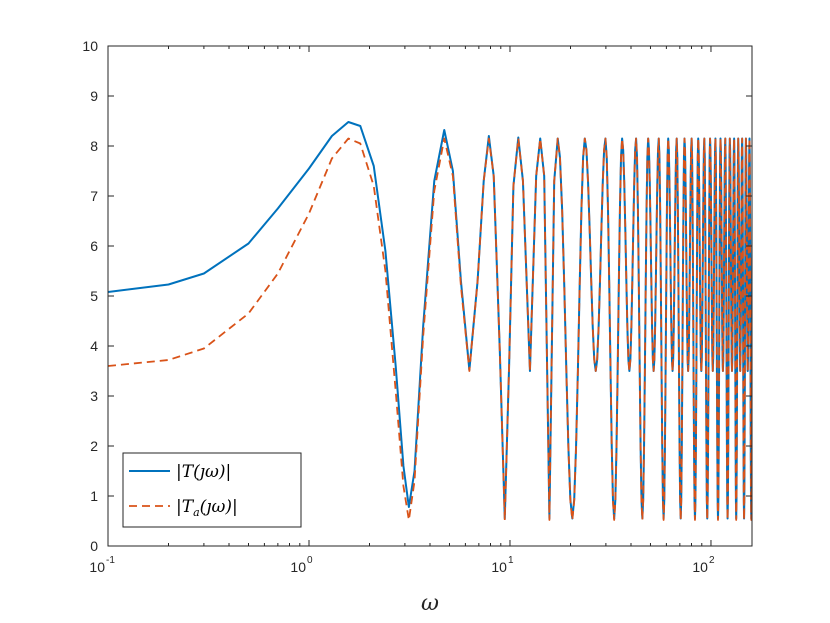 The image size is (830, 623). I want to click on y-tick-label: 7, so click(94, 196).